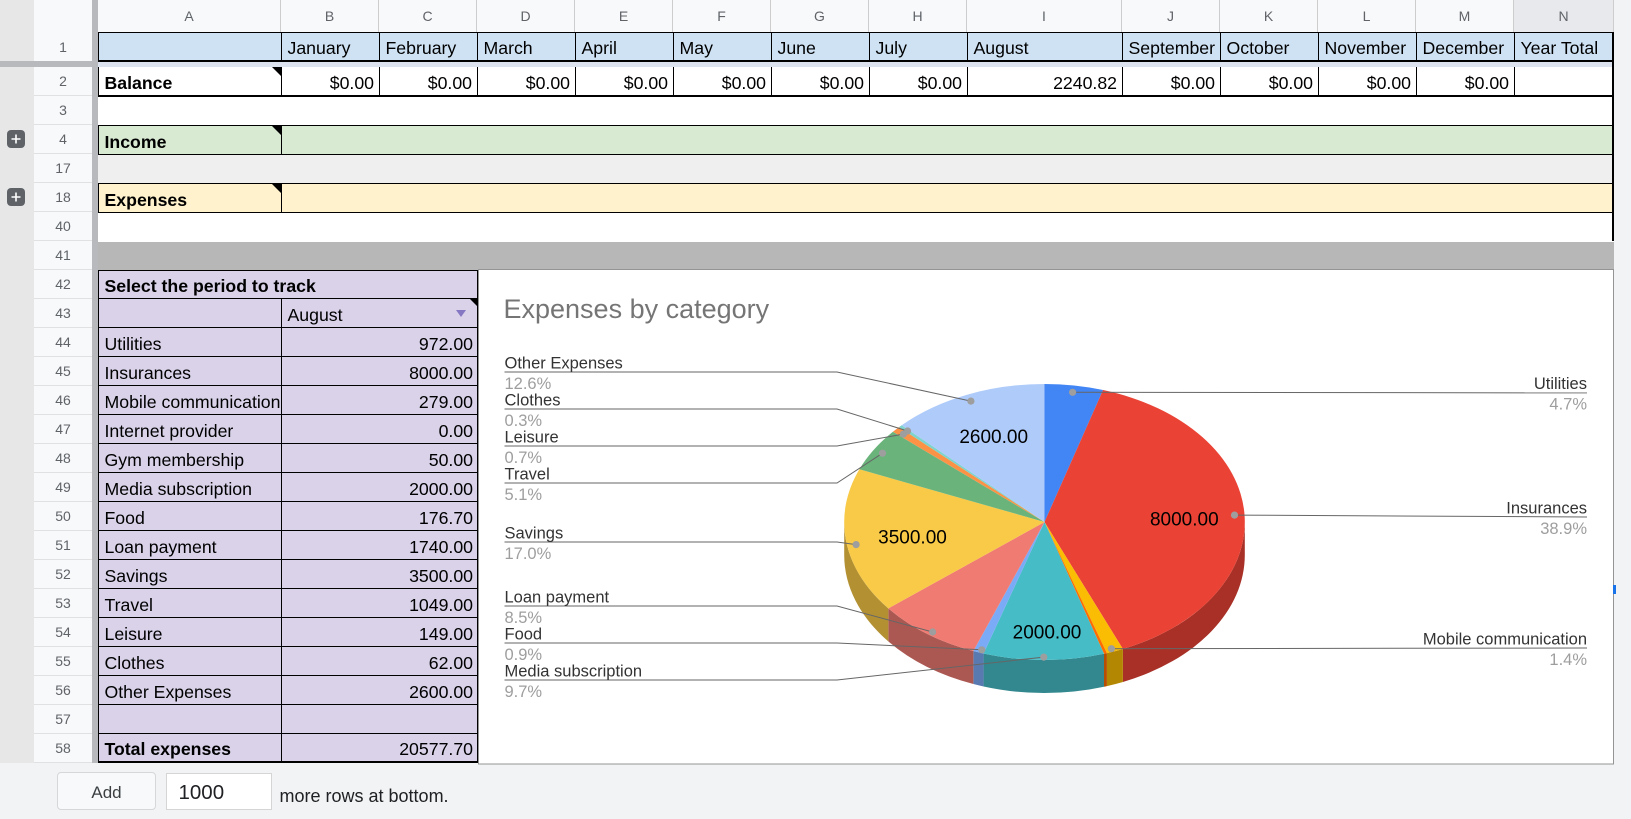  Describe the element at coordinates (1505, 639) in the screenshot. I see `svg-text: Mobile communication` at that location.